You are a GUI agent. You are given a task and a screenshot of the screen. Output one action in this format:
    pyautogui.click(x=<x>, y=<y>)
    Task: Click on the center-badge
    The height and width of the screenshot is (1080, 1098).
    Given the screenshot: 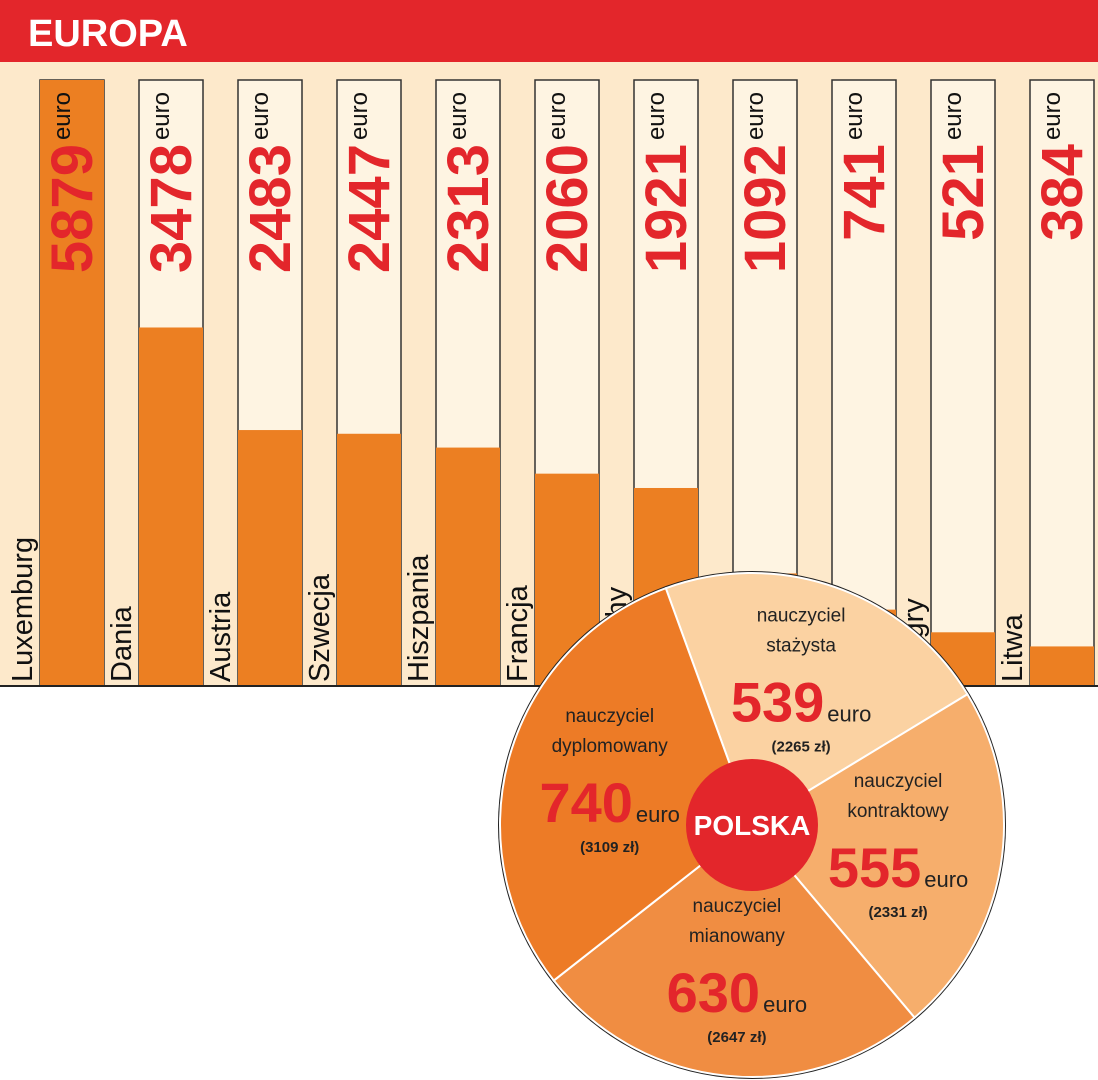 What is the action you would take?
    pyautogui.click(x=752, y=825)
    